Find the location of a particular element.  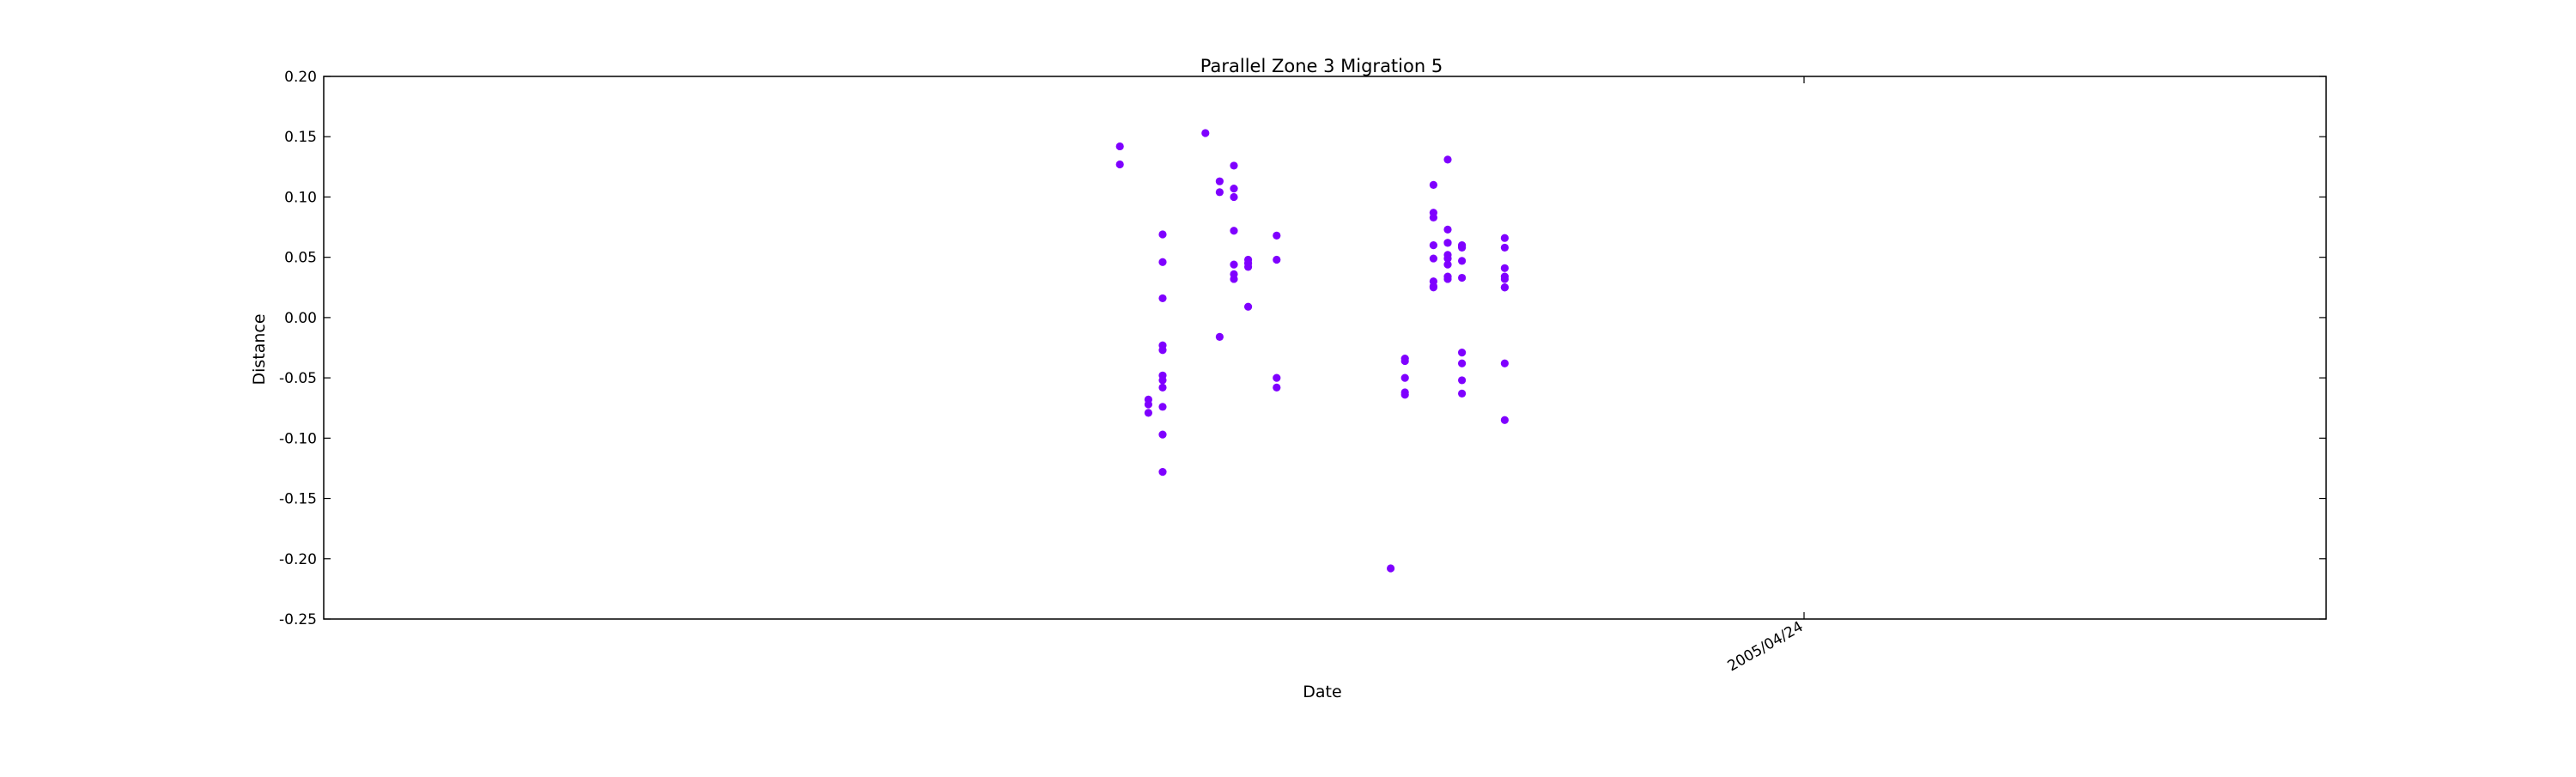

y-tick-label: 0.15 is located at coordinates (301, 137).